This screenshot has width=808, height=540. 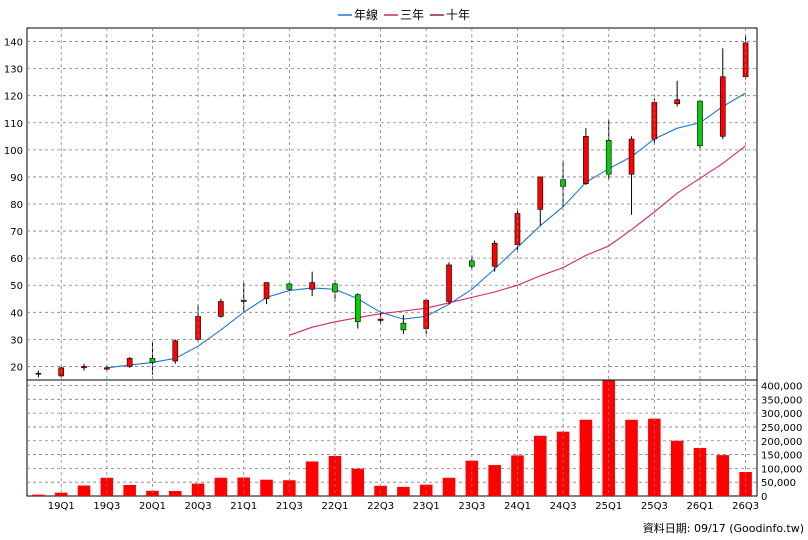 I want to click on price-tick-label: 20, so click(x=16, y=367).